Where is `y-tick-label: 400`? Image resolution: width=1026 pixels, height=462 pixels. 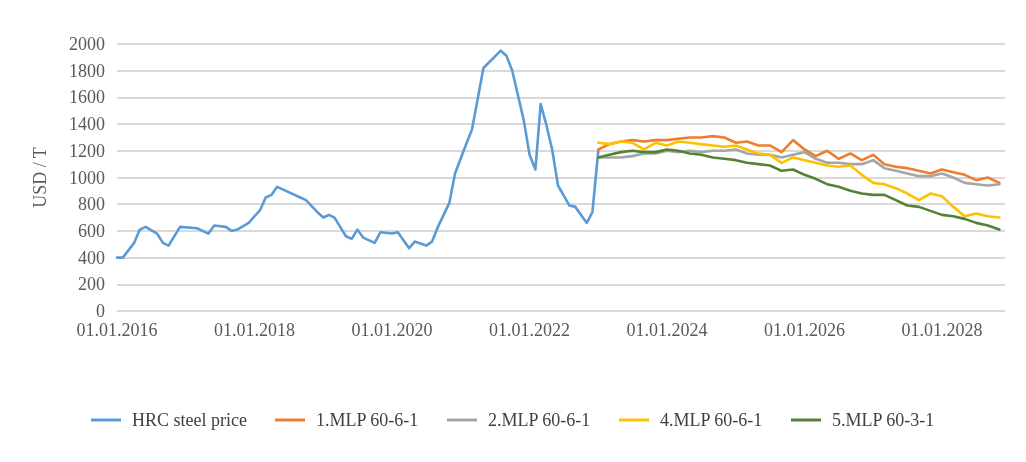 y-tick-label: 400 is located at coordinates (91, 257).